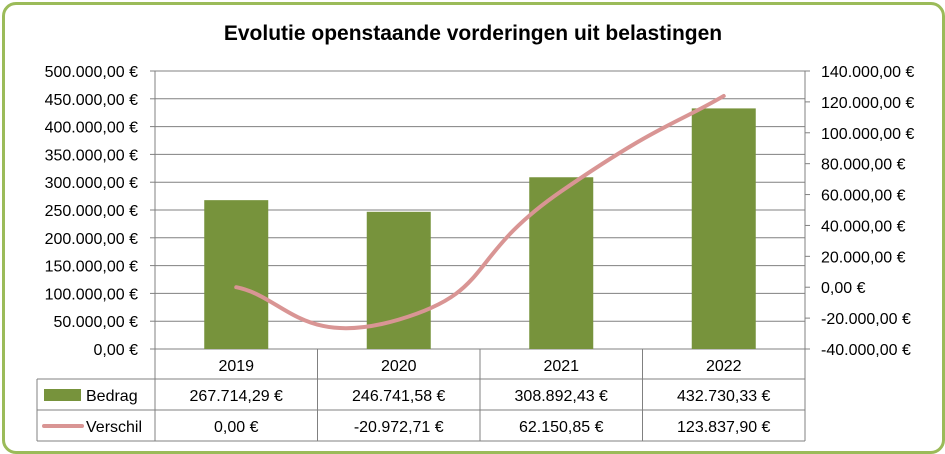 Image resolution: width=945 pixels, height=454 pixels. What do you see at coordinates (868, 103) in the screenshot?
I see `right-tick-label: 120.000,00 €` at bounding box center [868, 103].